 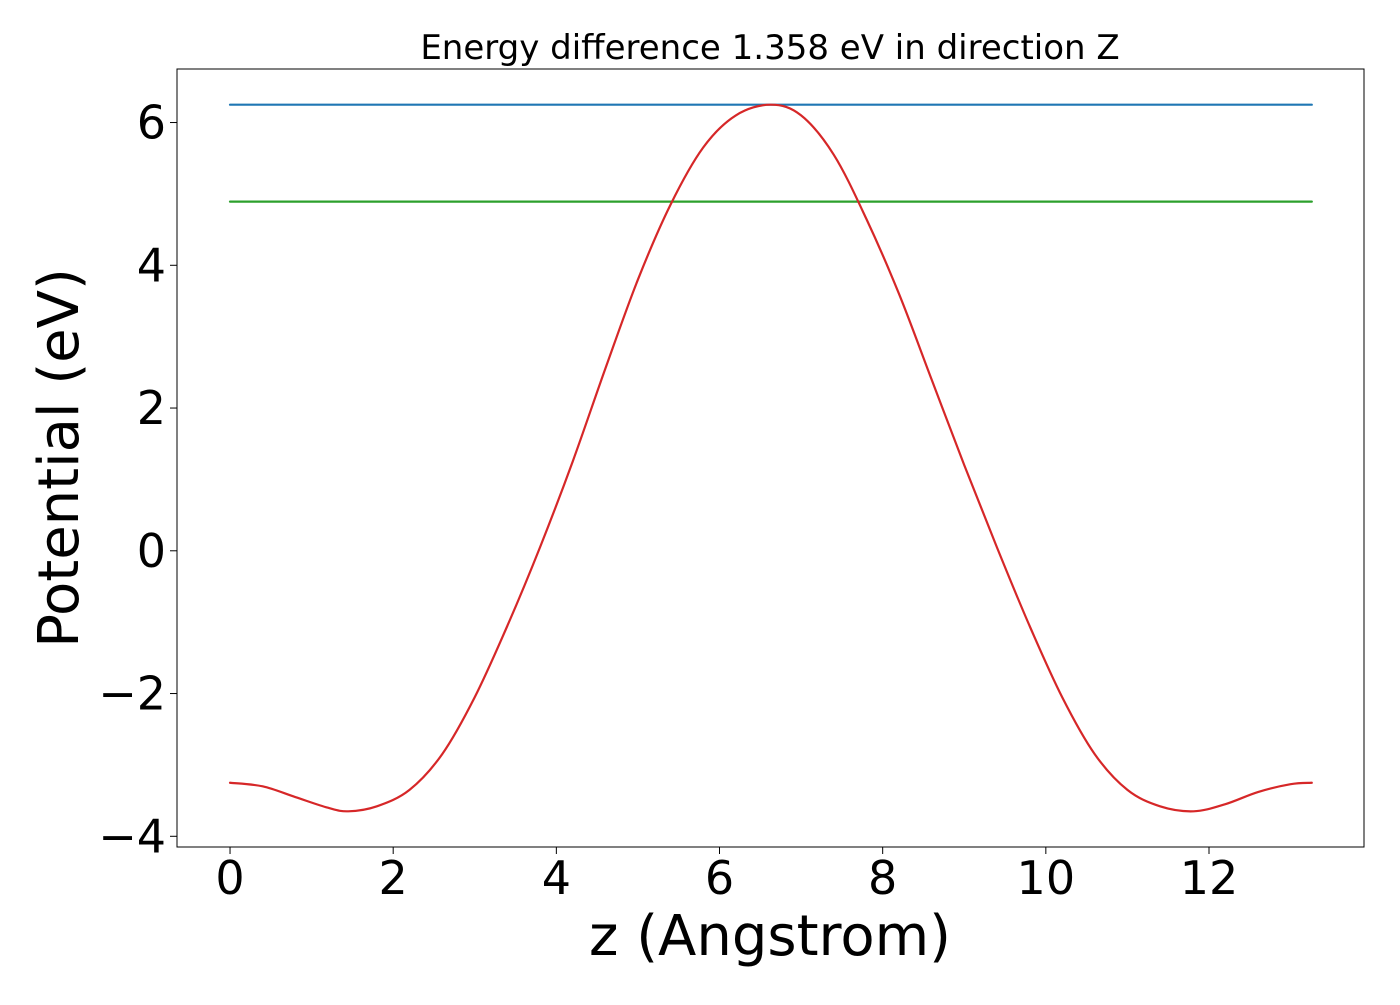 I want to click on x-tick-label: 10, so click(x=1046, y=878).